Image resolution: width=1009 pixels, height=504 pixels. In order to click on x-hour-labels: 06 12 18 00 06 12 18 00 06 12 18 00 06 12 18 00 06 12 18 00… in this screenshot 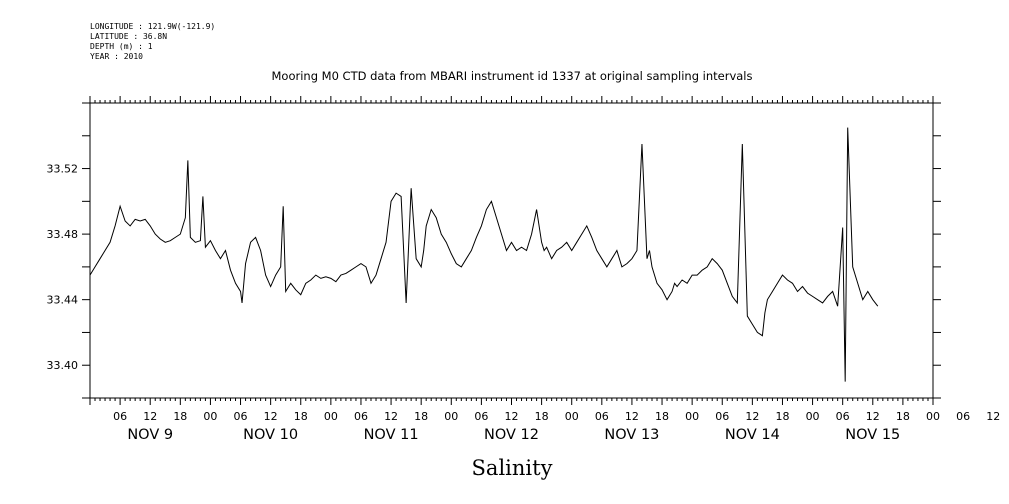, I will do `click(556, 416)`.